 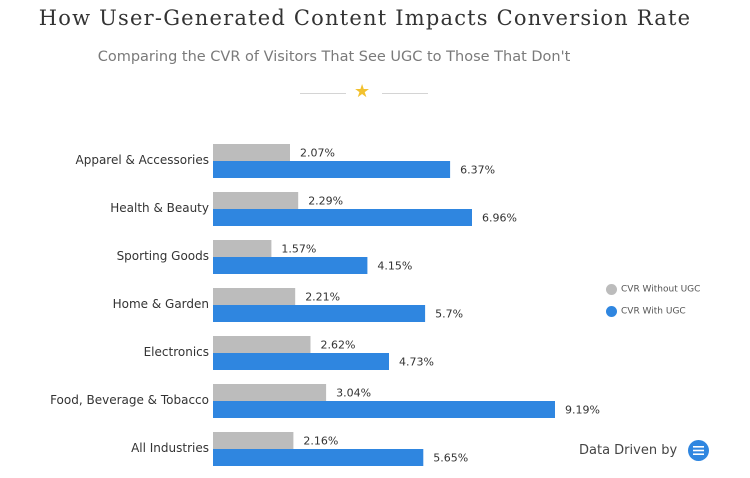 I want to click on bar-cvr-with-ugc-food-beverage-tobacco, so click(x=384, y=409).